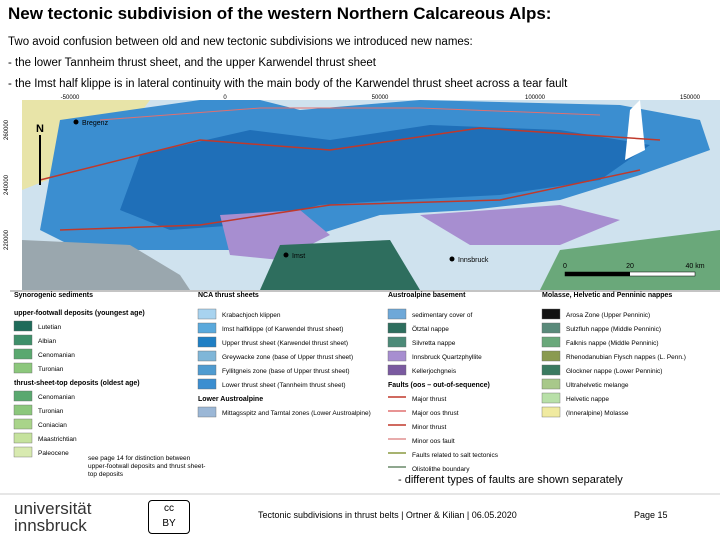  What do you see at coordinates (50, 327) in the screenshot?
I see `legend-label: Lutetian` at bounding box center [50, 327].